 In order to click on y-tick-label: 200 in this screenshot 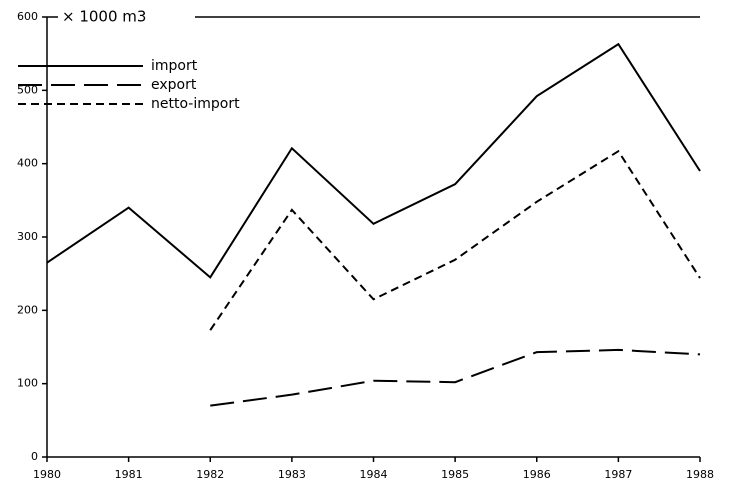, I will do `click(27, 309)`.